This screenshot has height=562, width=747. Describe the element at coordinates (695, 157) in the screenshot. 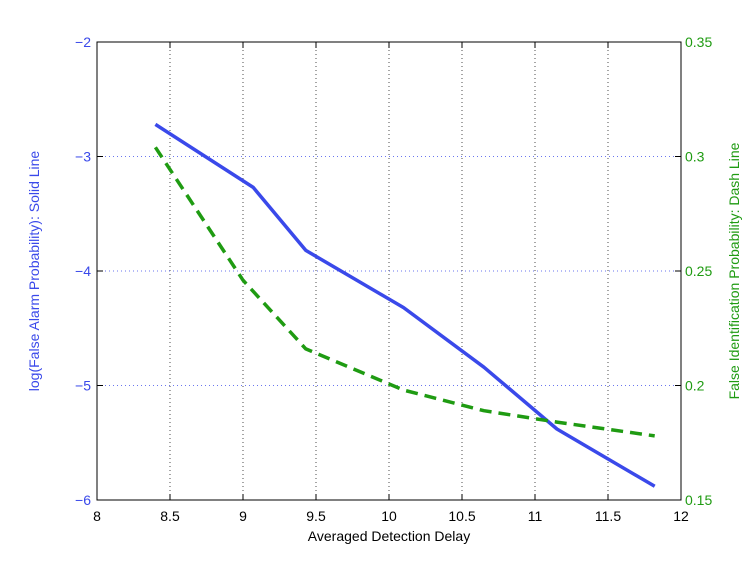

I see `y-right-tick-label: 0.3` at that location.